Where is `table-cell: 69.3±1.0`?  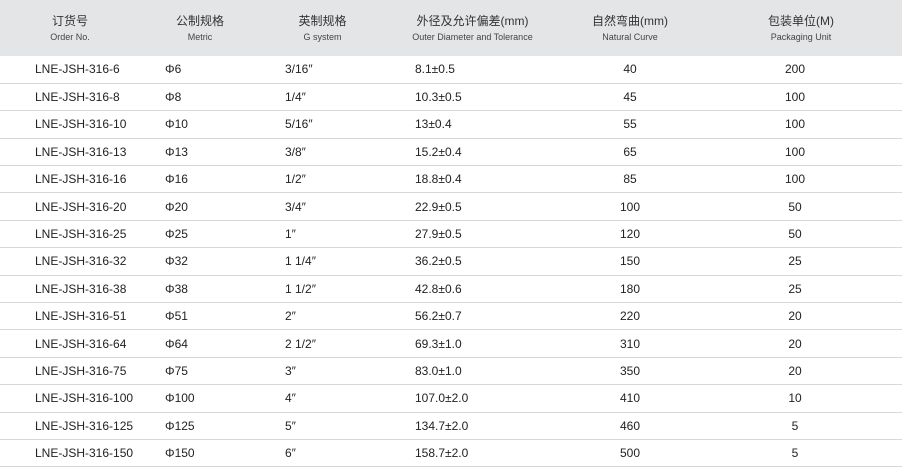
table-cell: 69.3±1.0 is located at coordinates (438, 343).